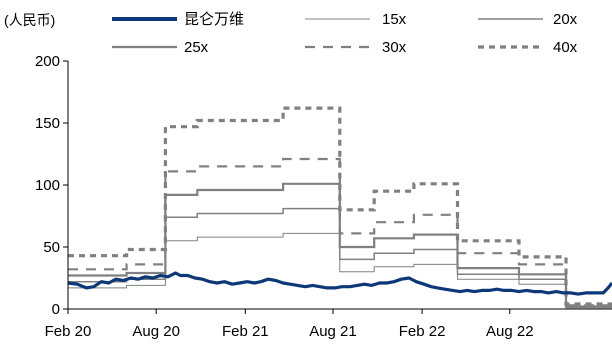  Describe the element at coordinates (394, 47) in the screenshot. I see `legend-label-30x: 30x` at that location.